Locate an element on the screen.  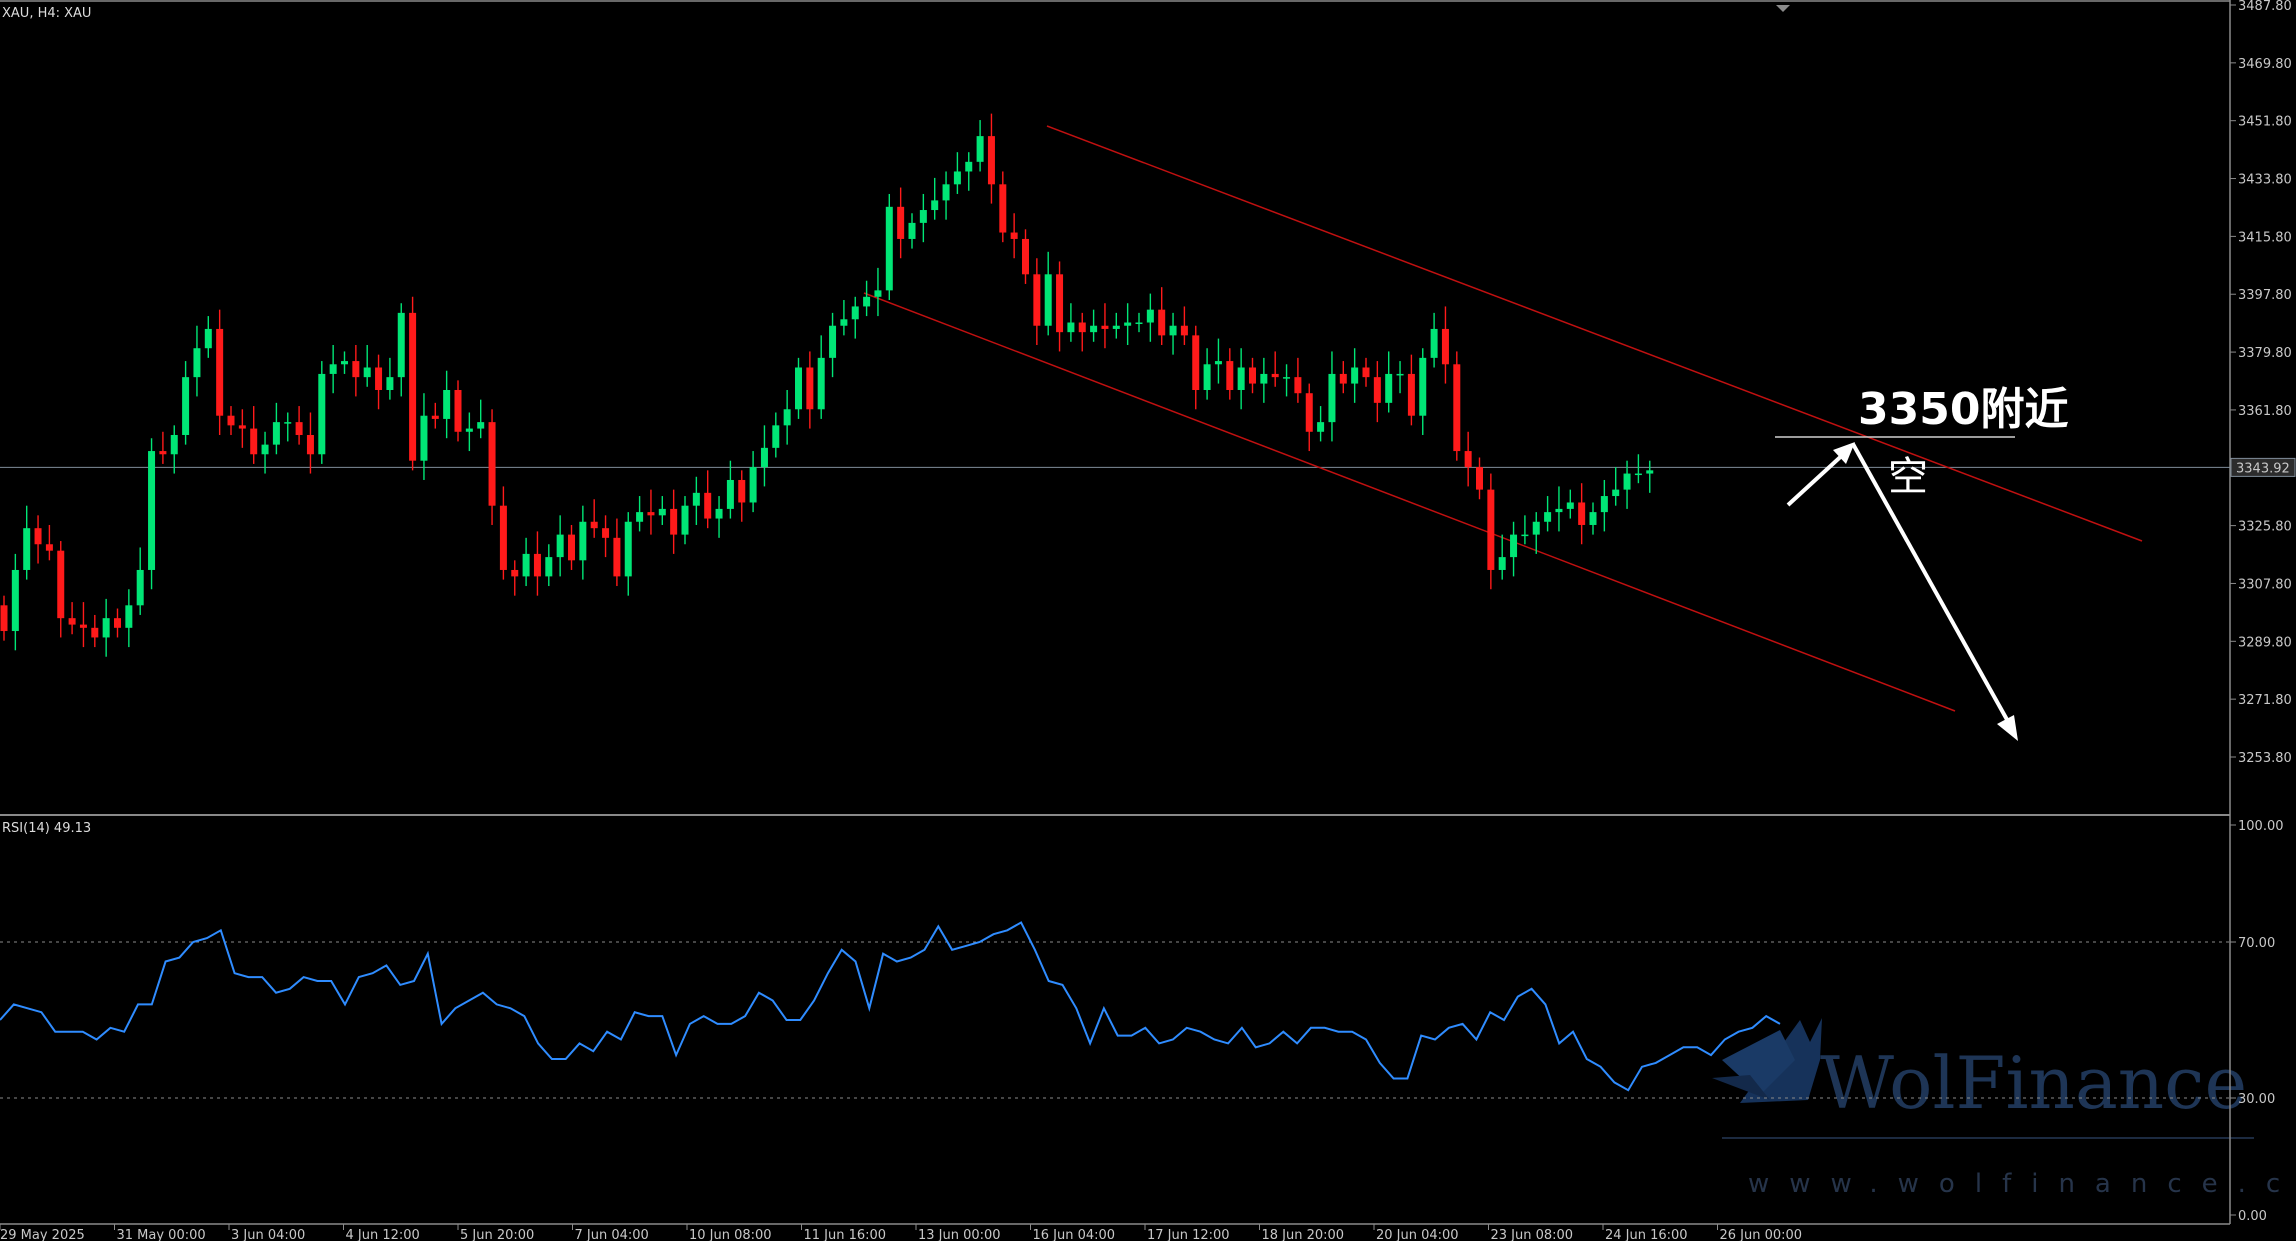
time-tick-label: 5 Jun 20:00 is located at coordinates (497, 1234).